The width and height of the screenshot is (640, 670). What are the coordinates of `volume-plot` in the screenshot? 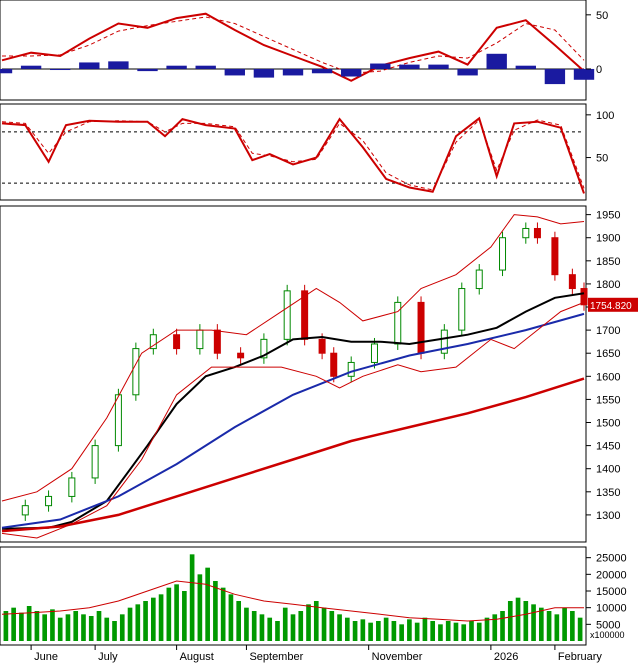 It's located at (292, 597).